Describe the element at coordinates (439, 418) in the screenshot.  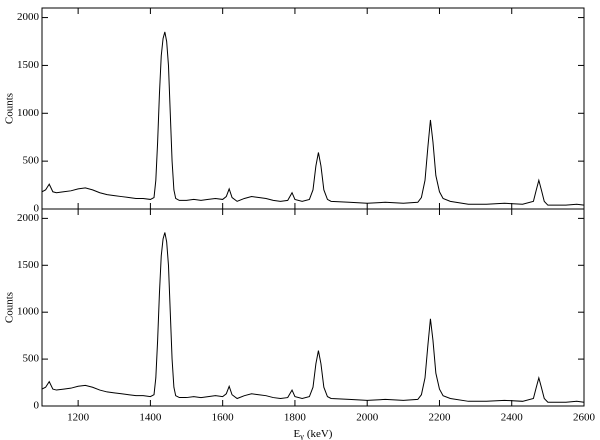
I see `x-tick-label: 2200` at that location.